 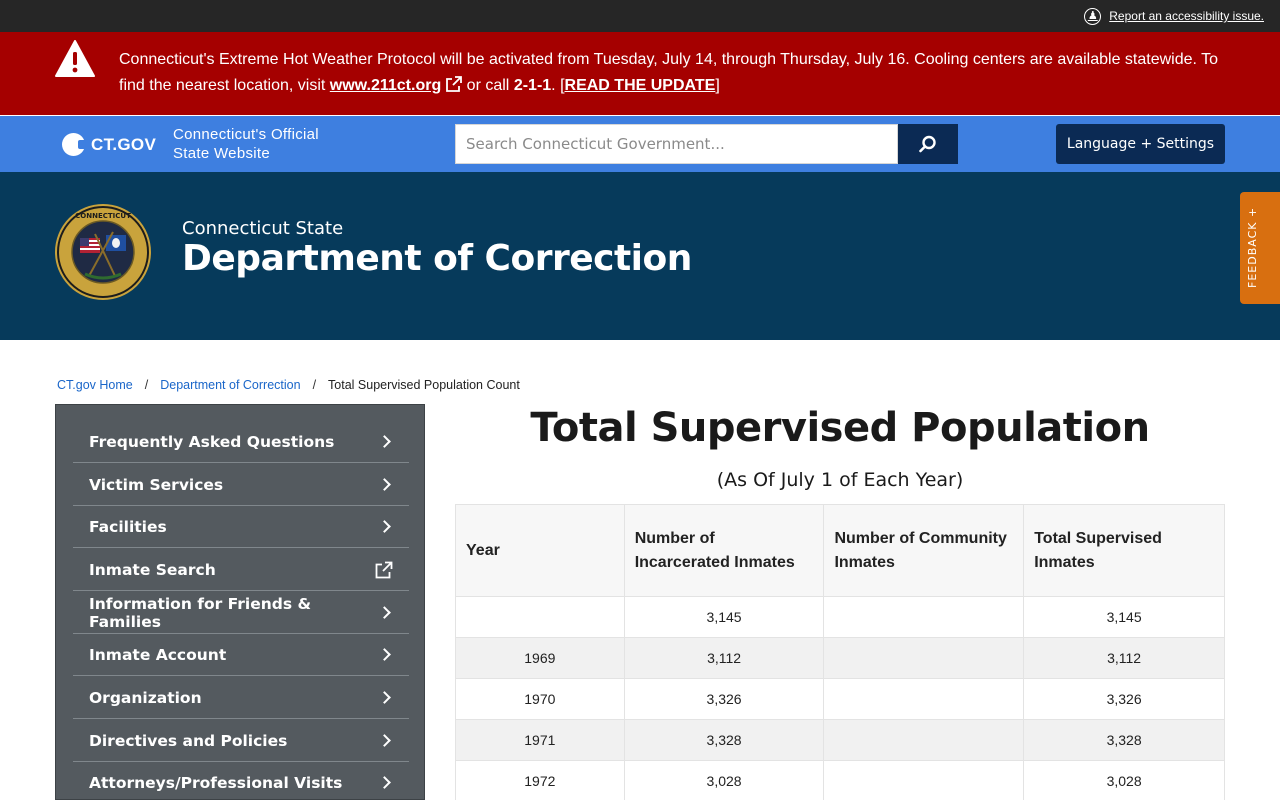 I want to click on feedback-tab: FEEDBACK +, so click(x=1260, y=248).